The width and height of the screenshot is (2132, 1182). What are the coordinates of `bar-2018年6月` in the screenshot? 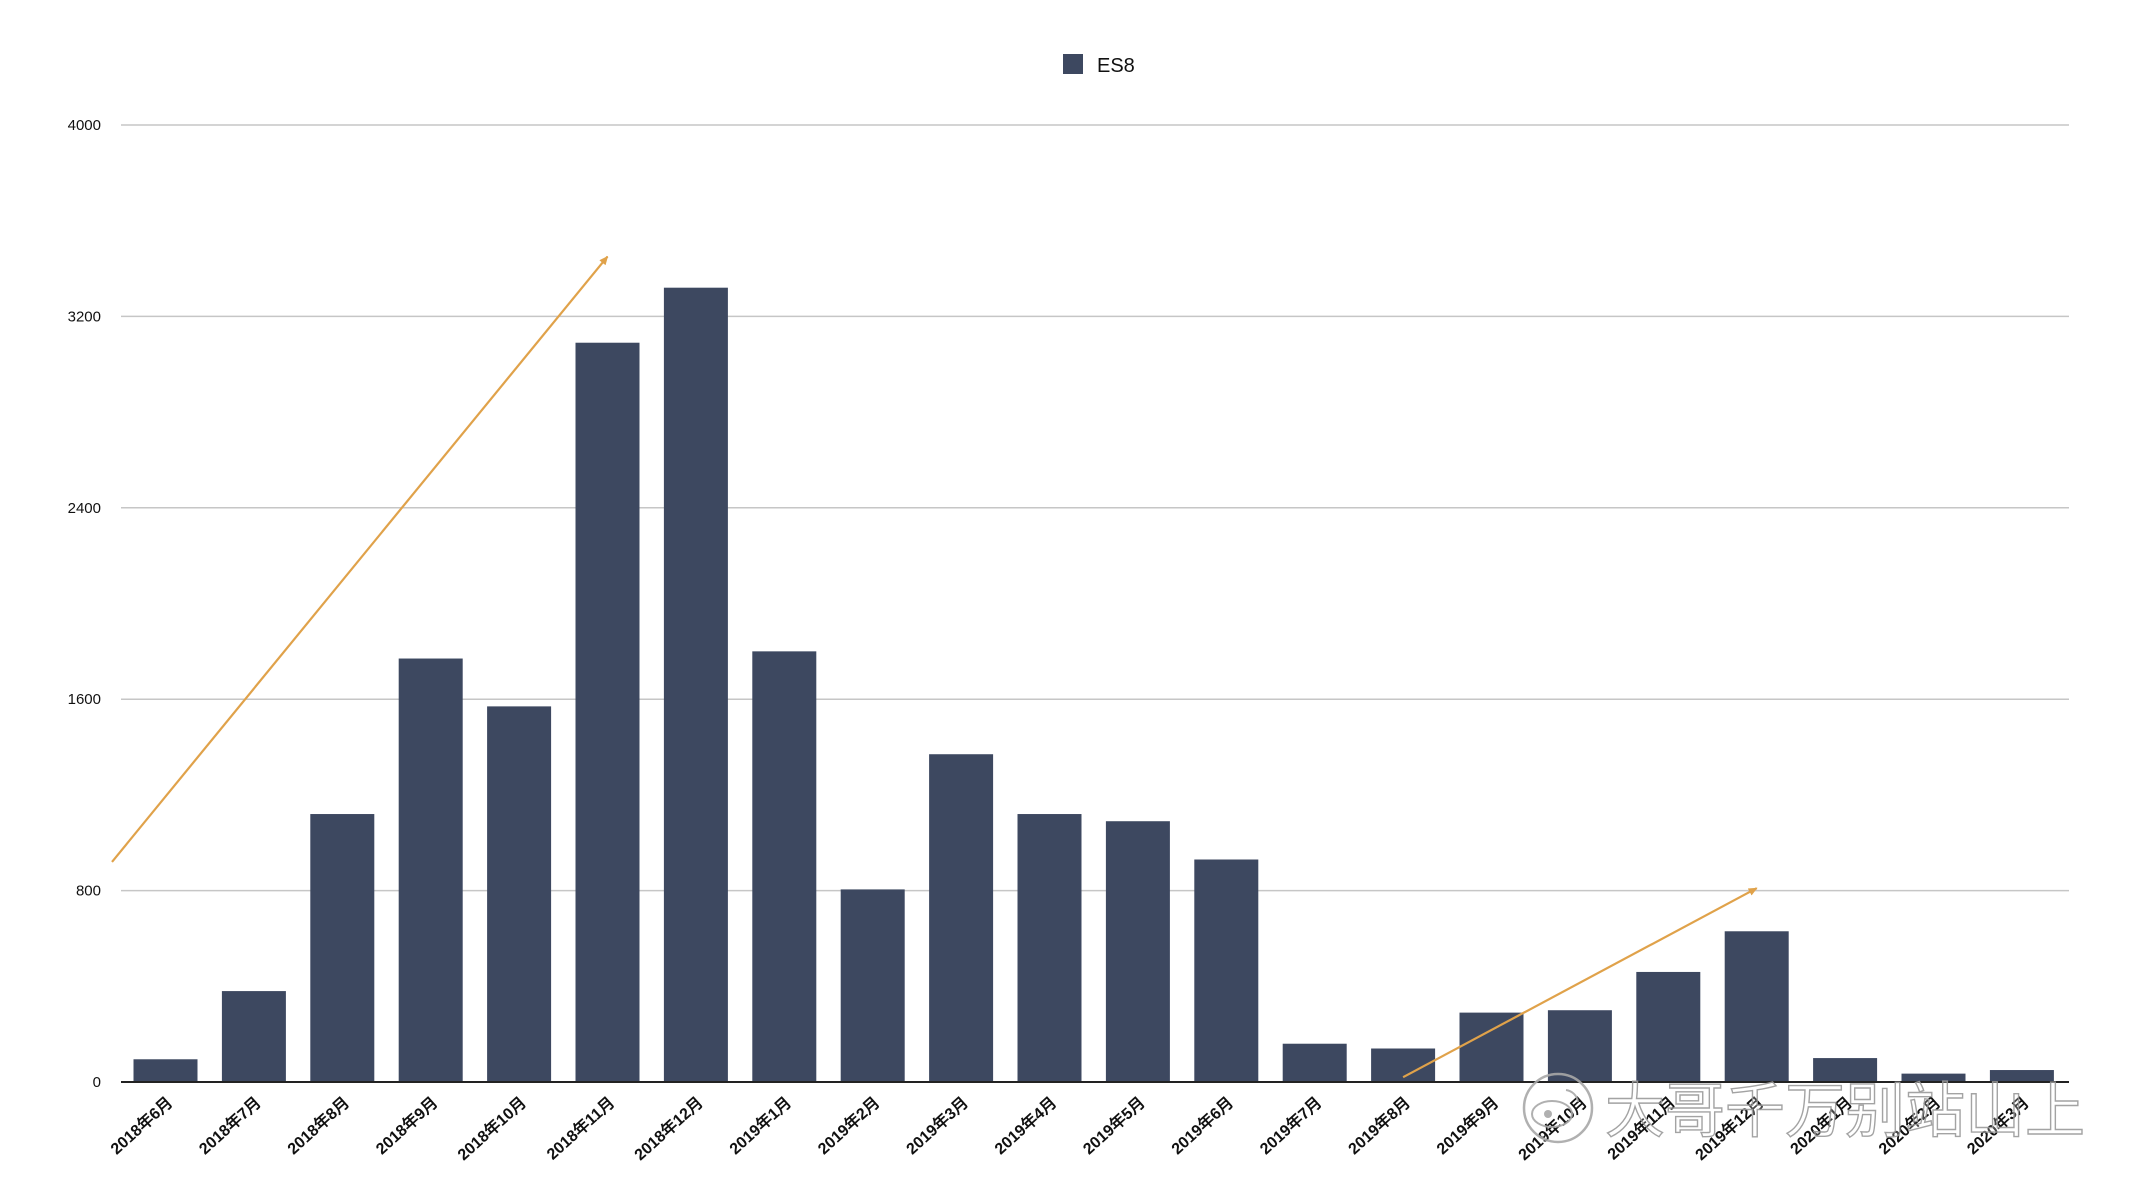 It's located at (165, 1070).